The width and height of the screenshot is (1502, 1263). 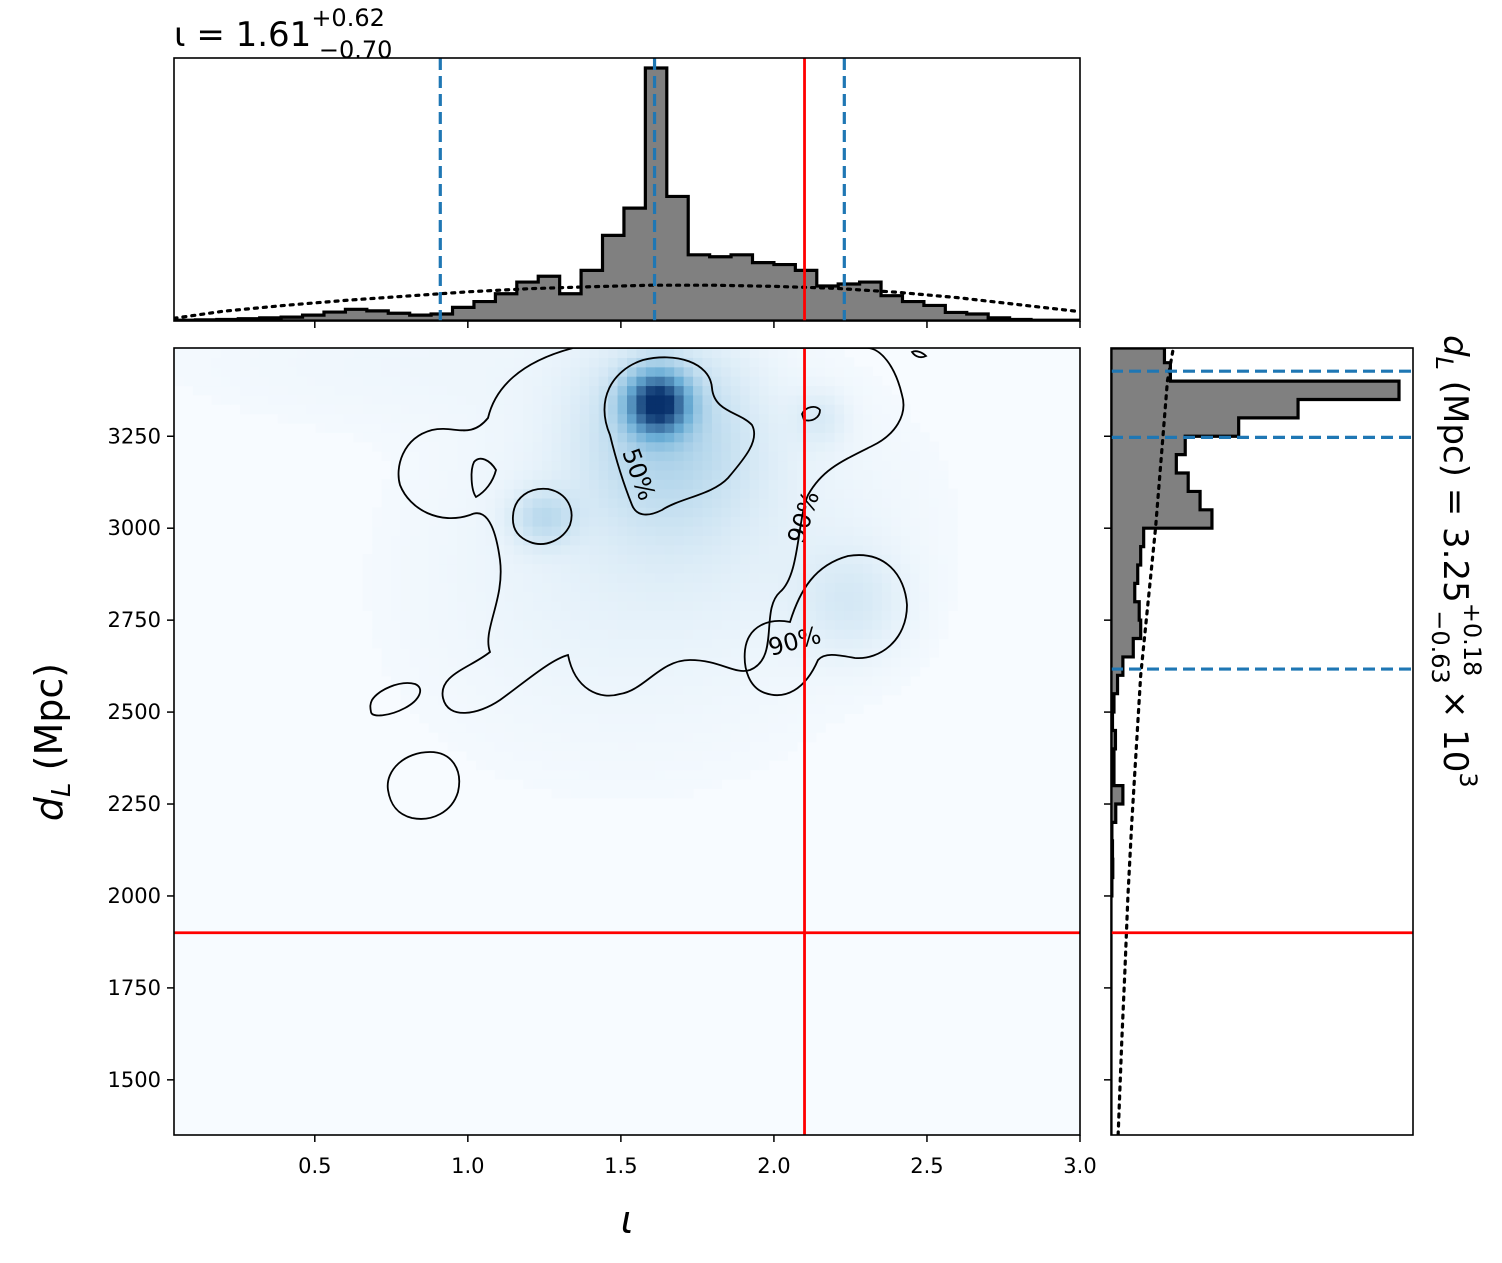 I want to click on dl-title-sup: +0.18, so click(x=1472, y=640).